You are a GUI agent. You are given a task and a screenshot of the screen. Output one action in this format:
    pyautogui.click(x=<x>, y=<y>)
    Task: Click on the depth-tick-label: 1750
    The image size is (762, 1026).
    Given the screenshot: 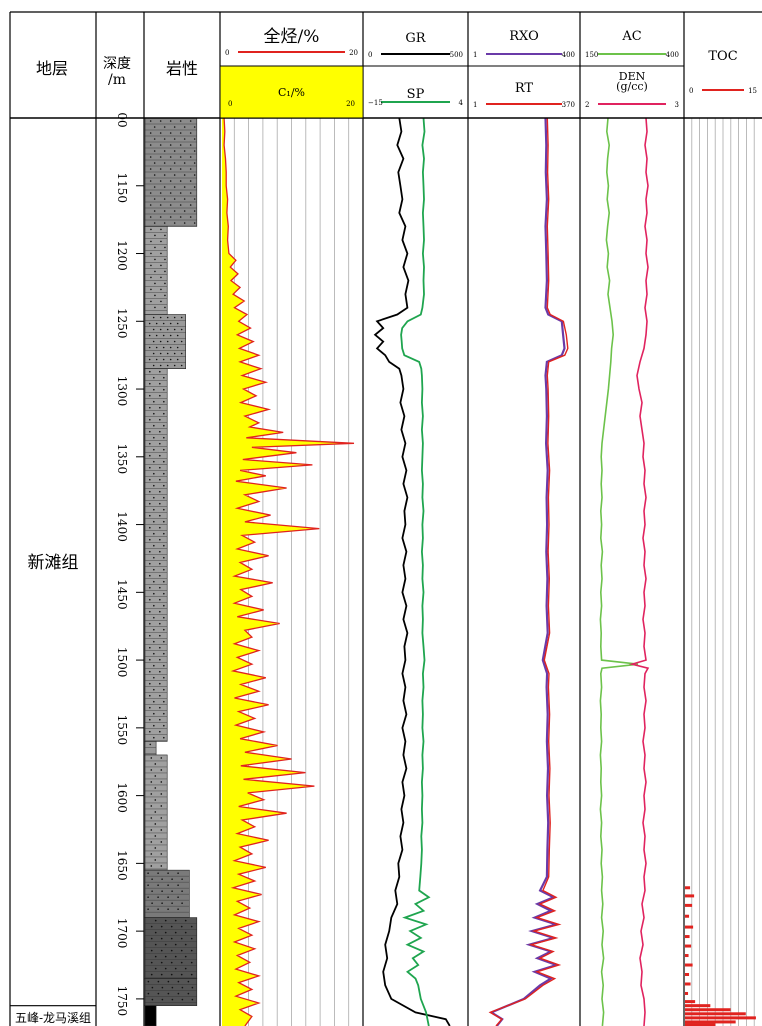 What is the action you would take?
    pyautogui.click(x=122, y=1001)
    